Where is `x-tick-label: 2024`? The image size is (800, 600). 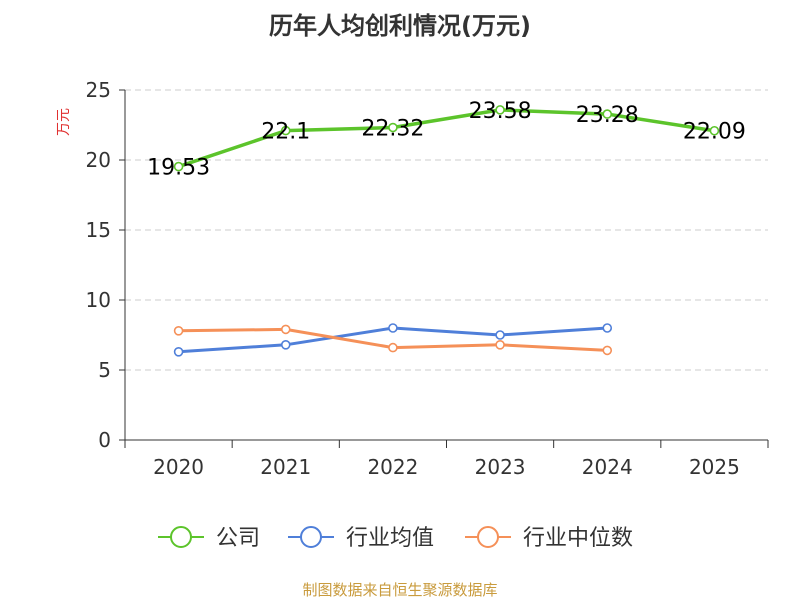
x-tick-label: 2024 is located at coordinates (607, 467).